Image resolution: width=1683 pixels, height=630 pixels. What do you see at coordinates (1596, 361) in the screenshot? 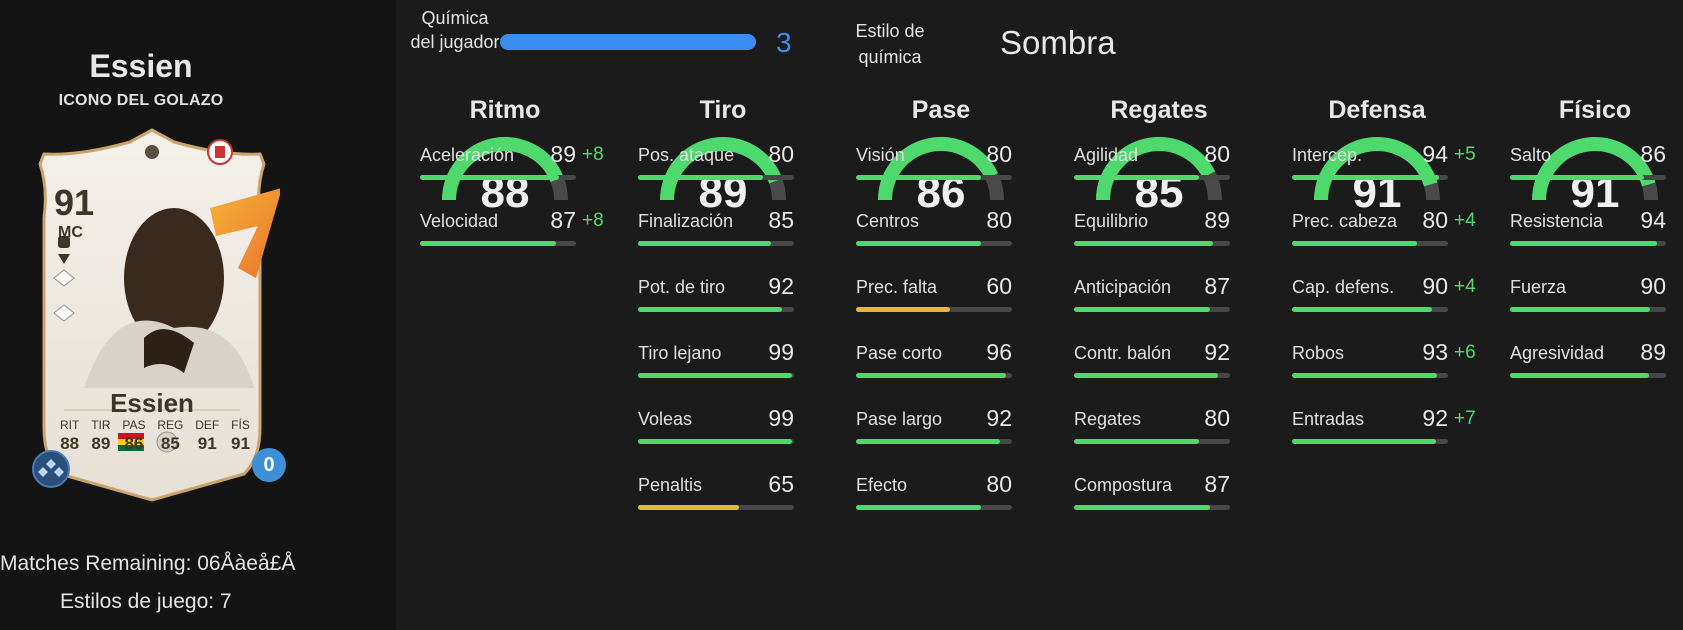
I see `attribute-row: Agresividad 89` at bounding box center [1596, 361].